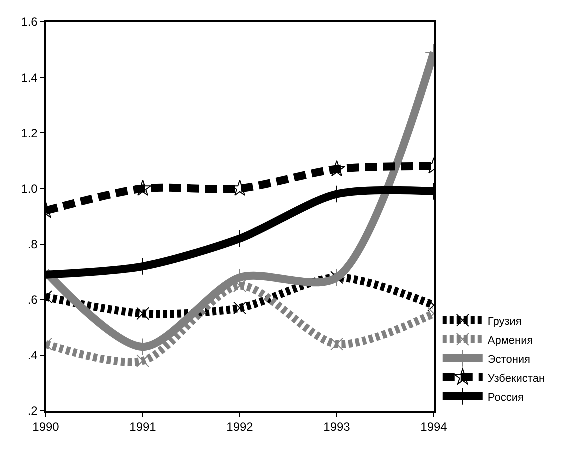 Image resolution: width=563 pixels, height=451 pixels. Describe the element at coordinates (337, 427) in the screenshot. I see `x-tick-label: 1993` at that location.